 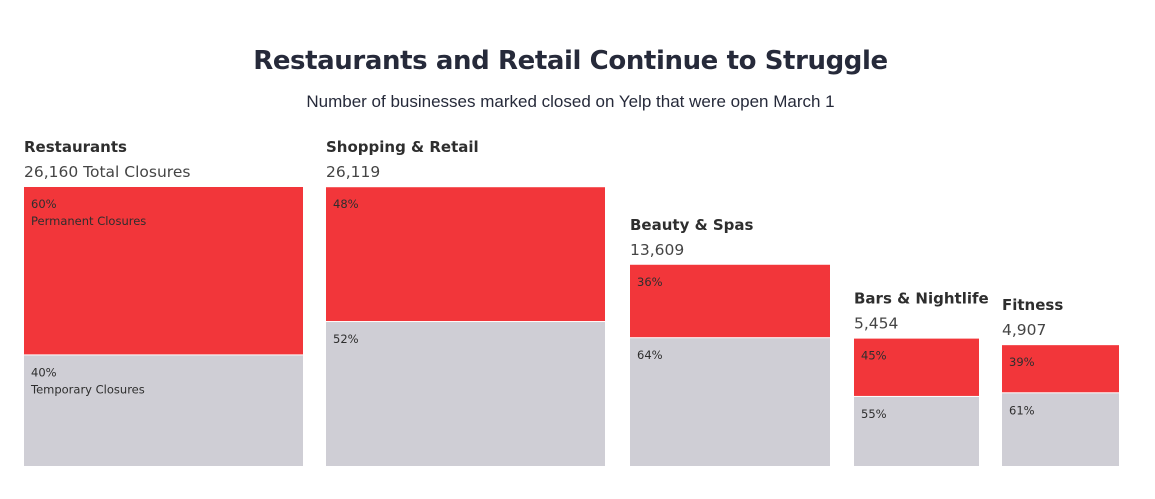 What do you see at coordinates (107, 172) in the screenshot?
I see `category-total-restaurants: 26,160 Total Closures` at bounding box center [107, 172].